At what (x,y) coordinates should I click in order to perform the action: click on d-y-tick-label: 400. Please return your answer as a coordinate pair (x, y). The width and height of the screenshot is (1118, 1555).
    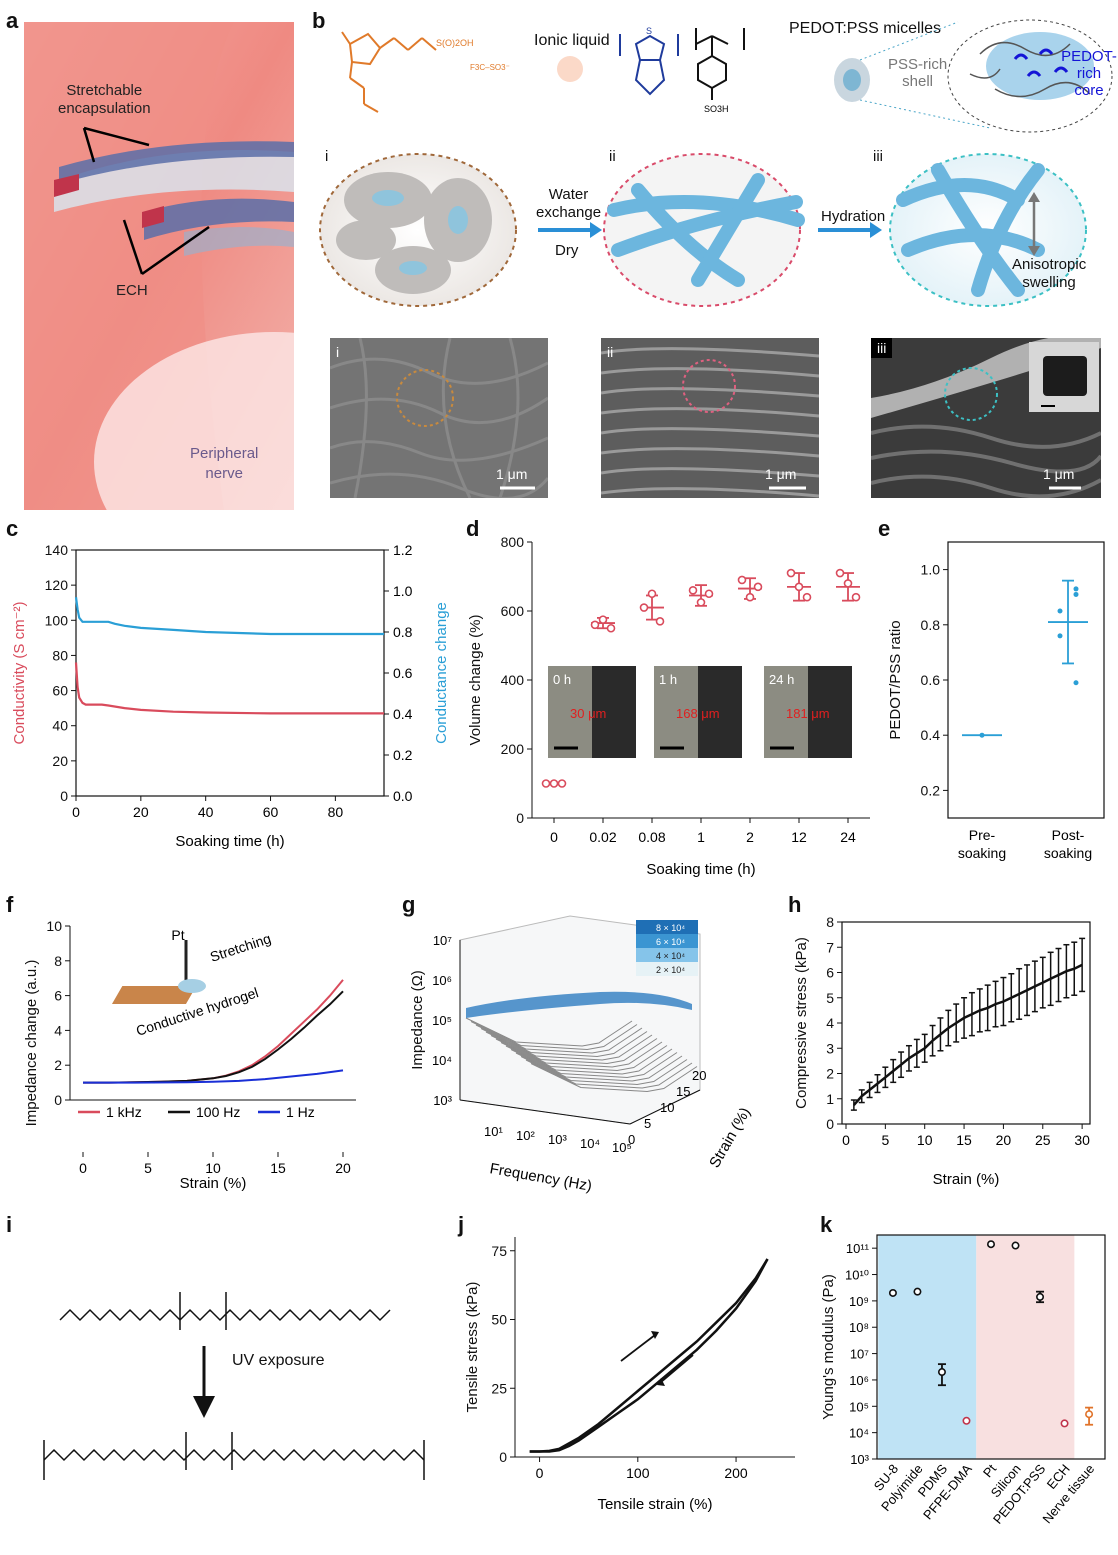
    Looking at the image, I should click on (513, 680).